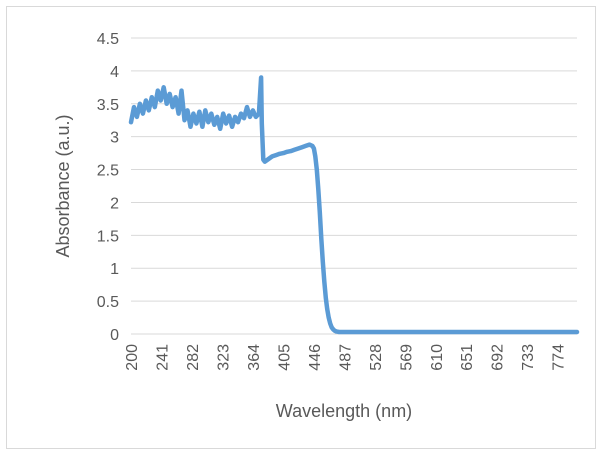 The width and height of the screenshot is (602, 455). Describe the element at coordinates (559, 357) in the screenshot. I see `x-tick-label: 774` at that location.